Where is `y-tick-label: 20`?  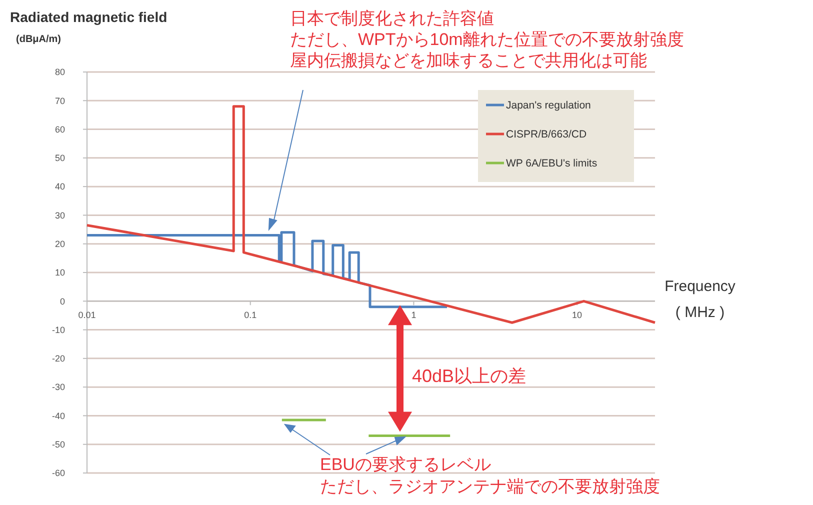 y-tick-label: 20 is located at coordinates (59, 244).